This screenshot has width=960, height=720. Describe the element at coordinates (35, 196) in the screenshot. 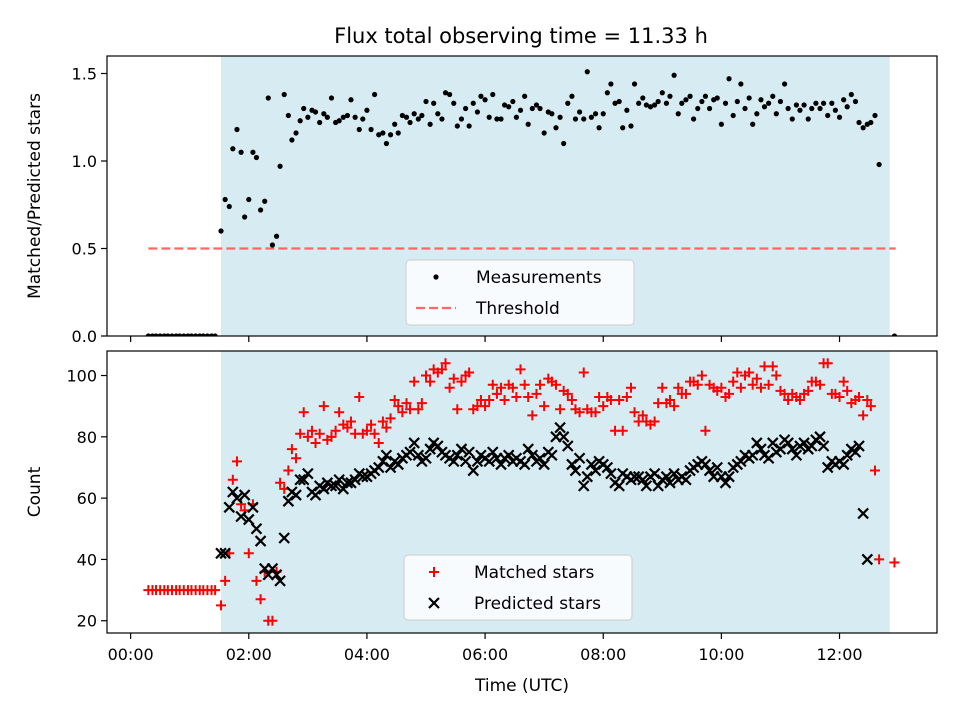

I see `y-axis-label: Matched/Predicted stars` at that location.